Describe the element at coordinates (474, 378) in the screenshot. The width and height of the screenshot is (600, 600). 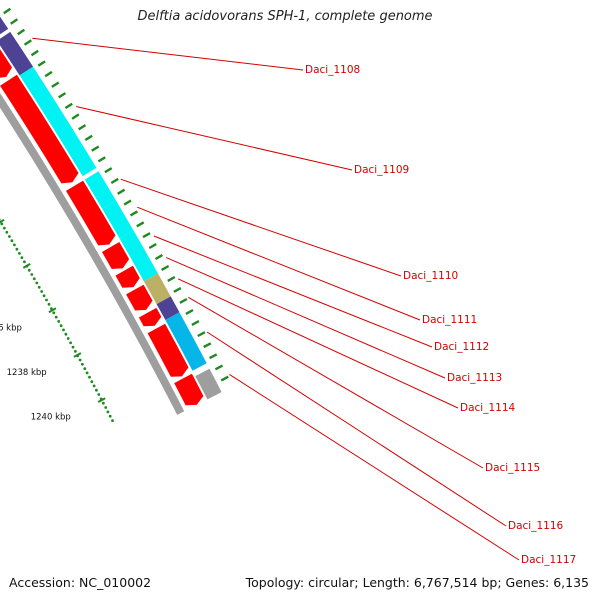
I see `gene-label: Daci_1113` at that location.